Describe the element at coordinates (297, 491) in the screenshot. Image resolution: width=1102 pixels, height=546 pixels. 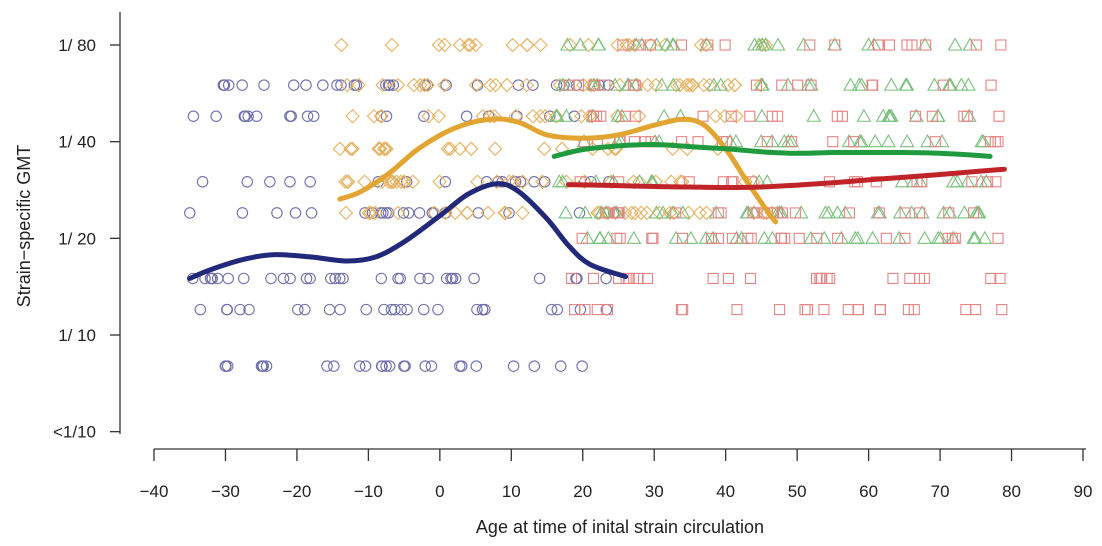
I see `x-tick-label: −20` at that location.